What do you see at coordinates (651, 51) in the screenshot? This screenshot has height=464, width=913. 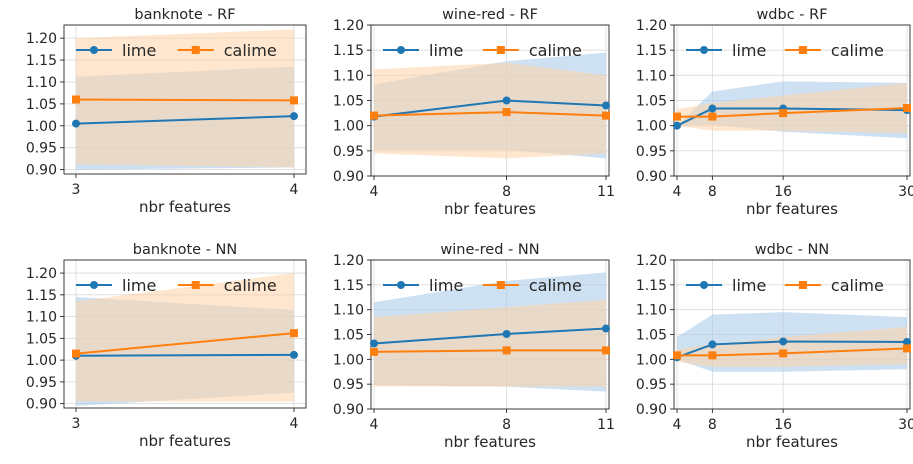 I see `y-tick-label: 1.15` at bounding box center [651, 51].